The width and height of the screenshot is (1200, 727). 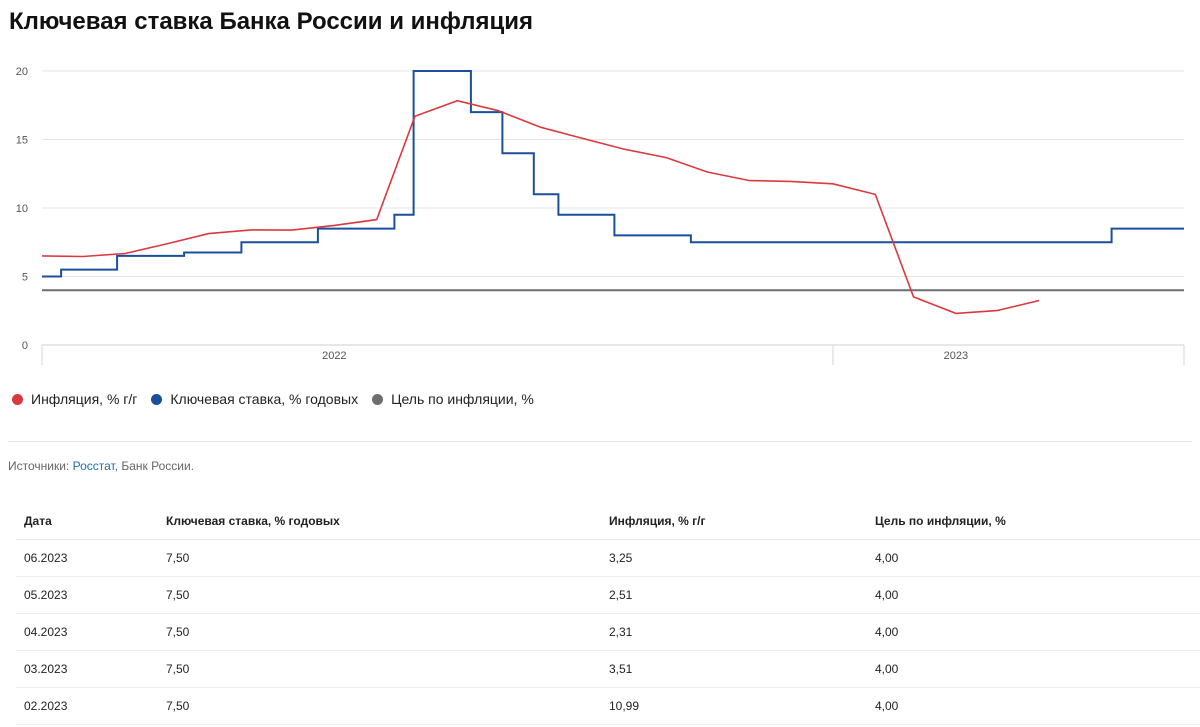 I want to click on legend-label-inflation: Инфляция, % г/г, so click(x=84, y=399).